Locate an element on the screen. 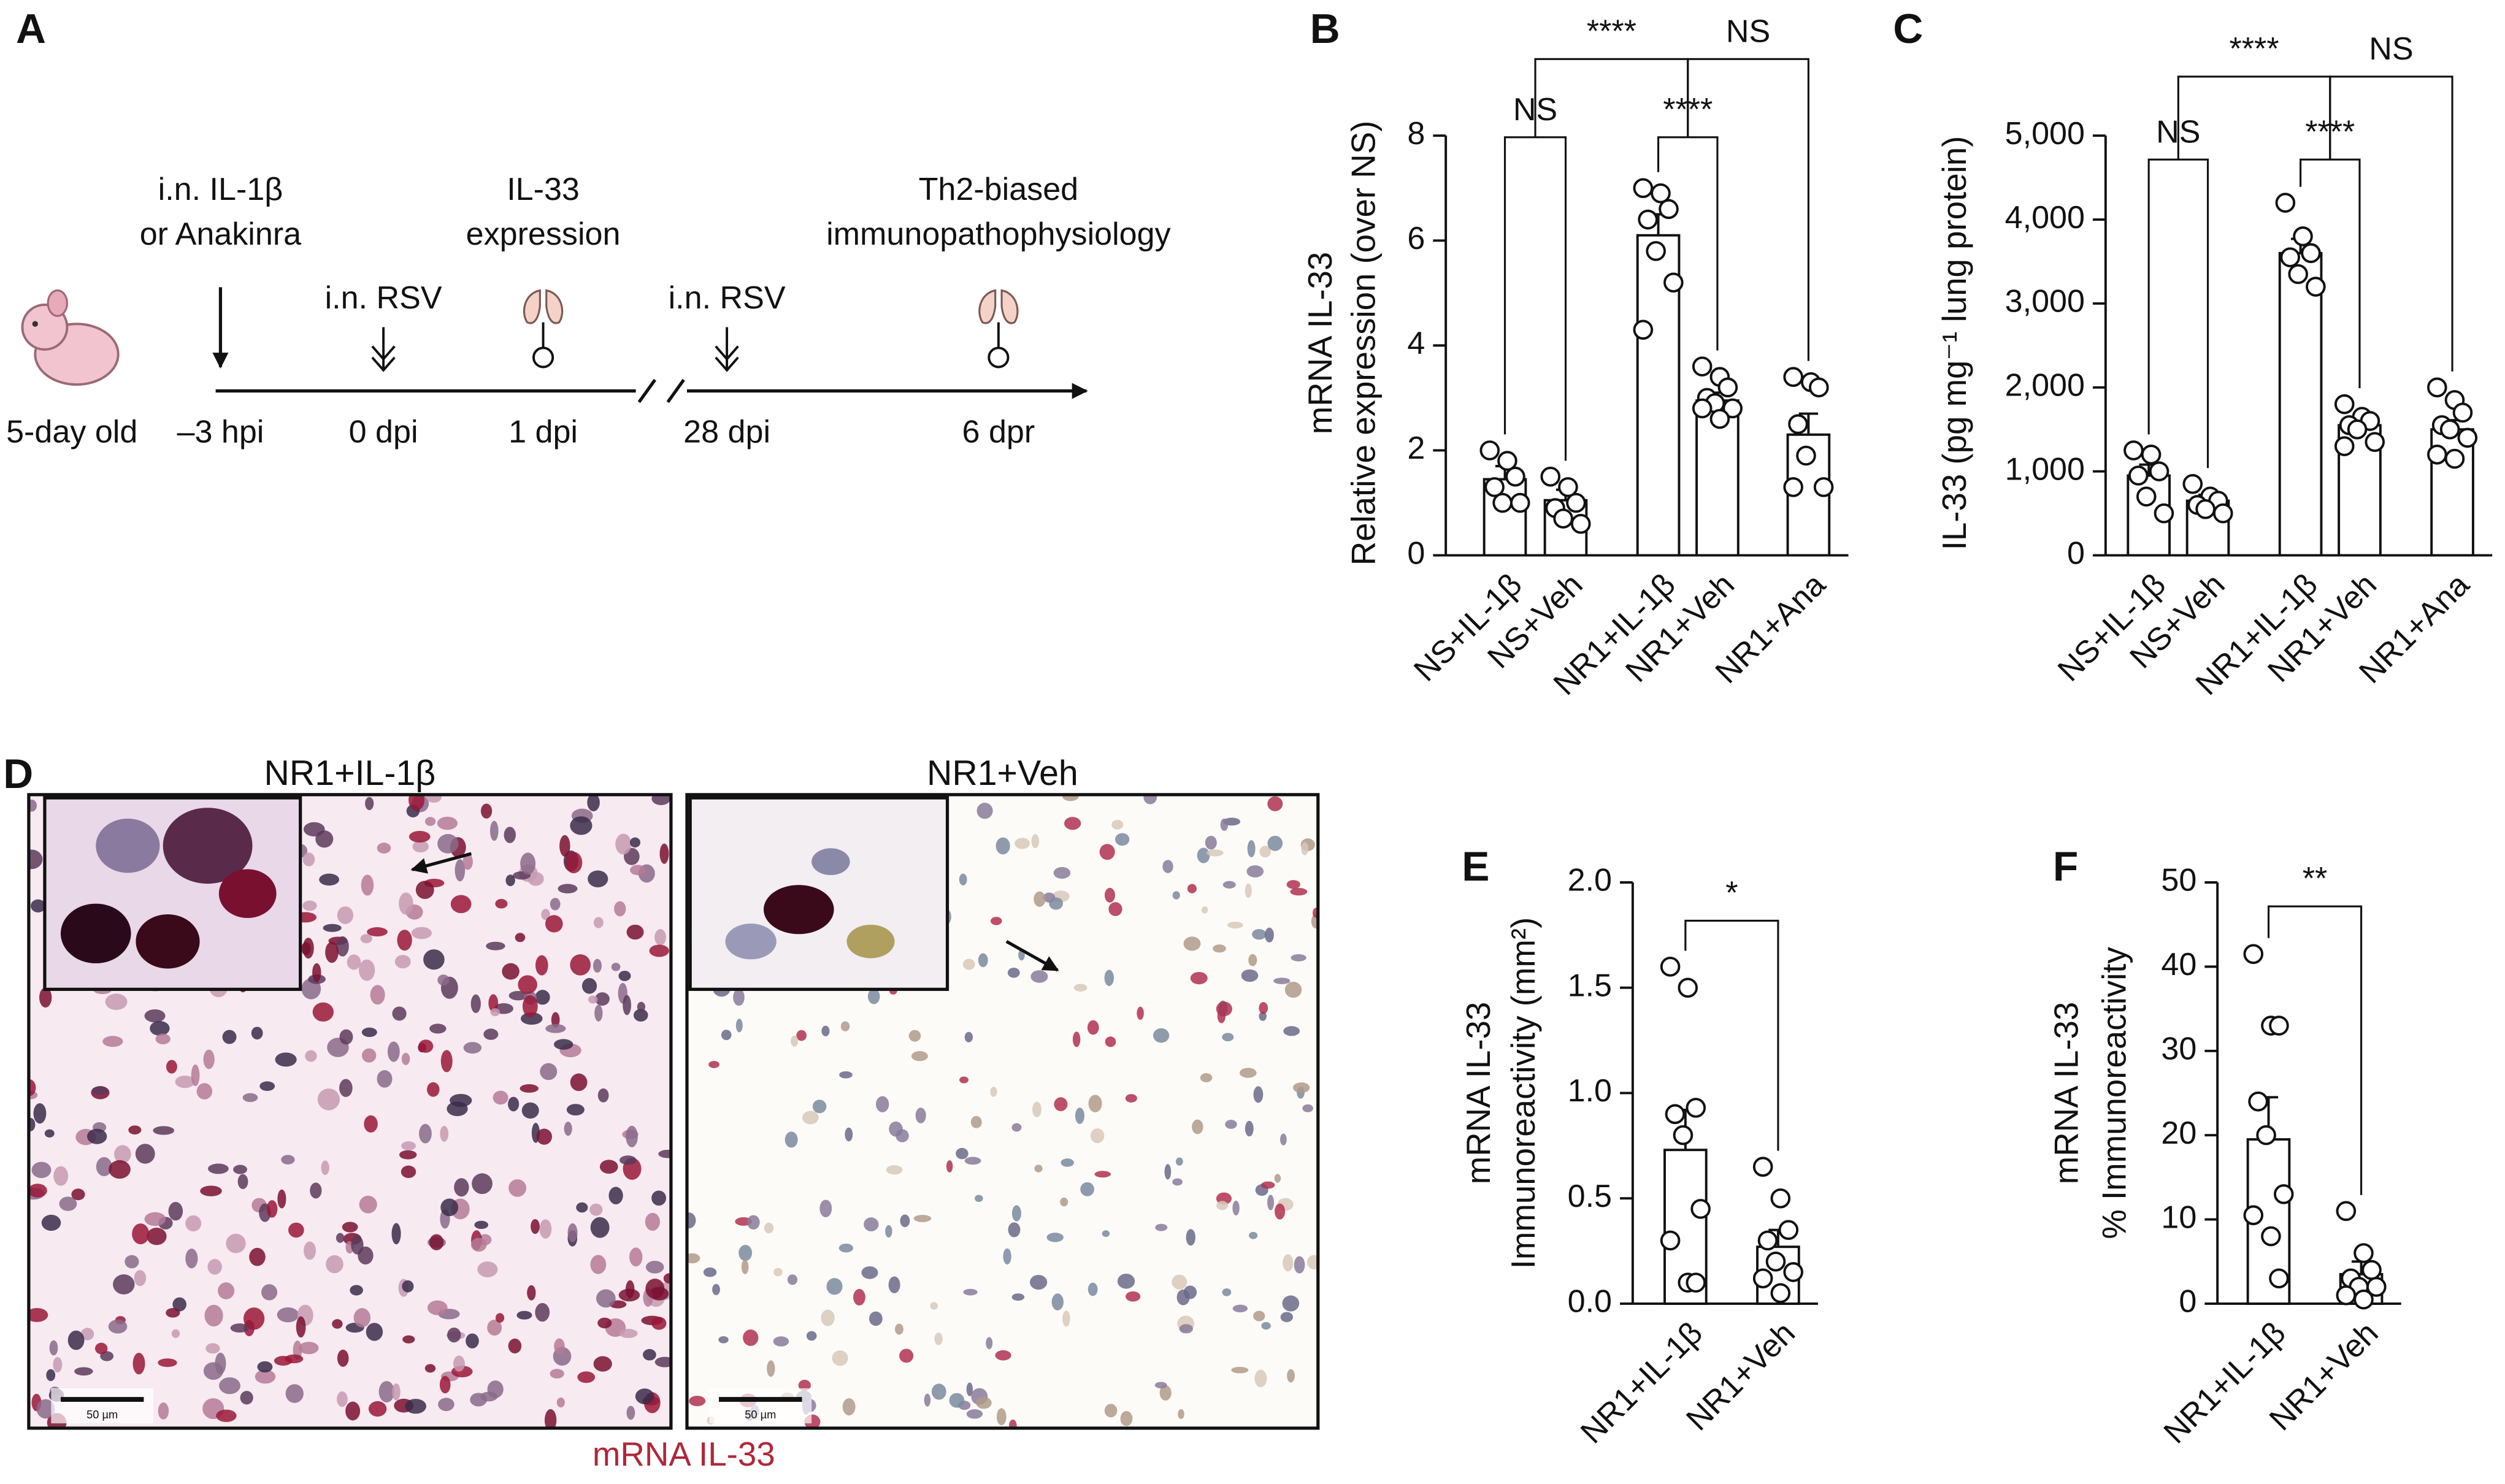 The width and height of the screenshot is (2505, 1484). significance-label: NS is located at coordinates (1748, 31).